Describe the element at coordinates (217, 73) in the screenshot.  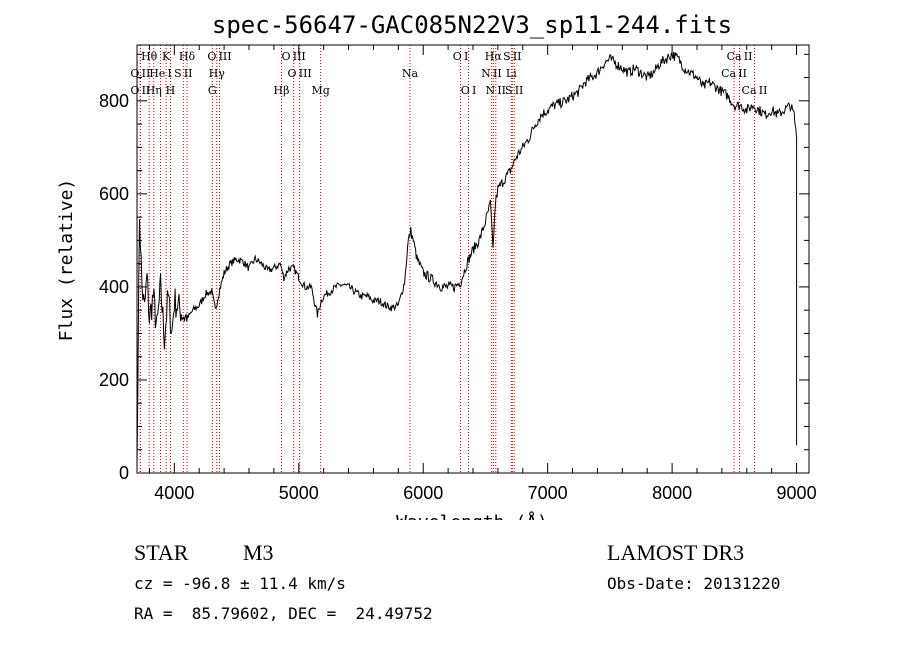
I see `emission-line-label: Hγ` at that location.